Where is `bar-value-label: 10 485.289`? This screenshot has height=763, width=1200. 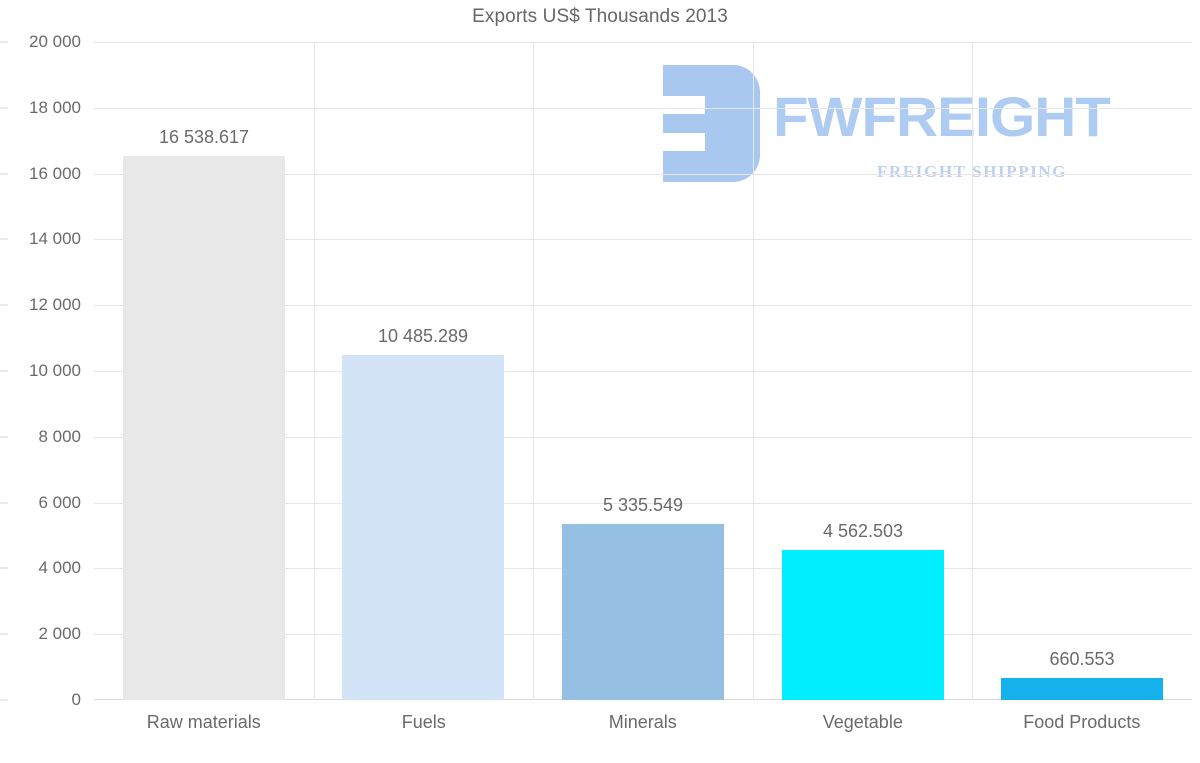
bar-value-label: 10 485.289 is located at coordinates (423, 336).